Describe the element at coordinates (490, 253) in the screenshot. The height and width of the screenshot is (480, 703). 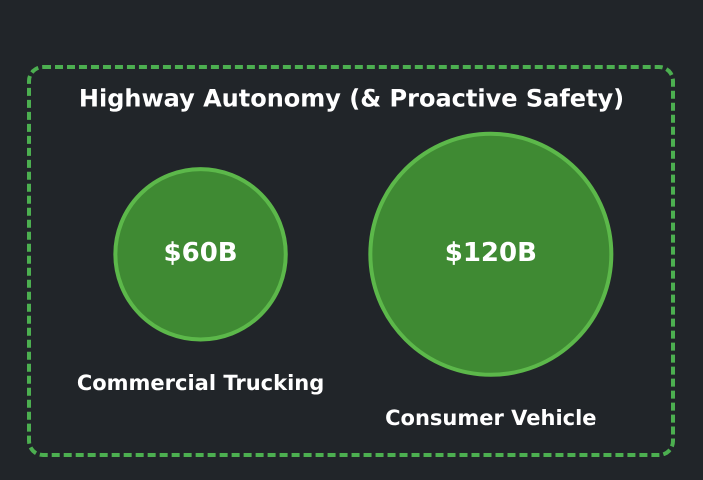
I see `data-label: $120B` at that location.